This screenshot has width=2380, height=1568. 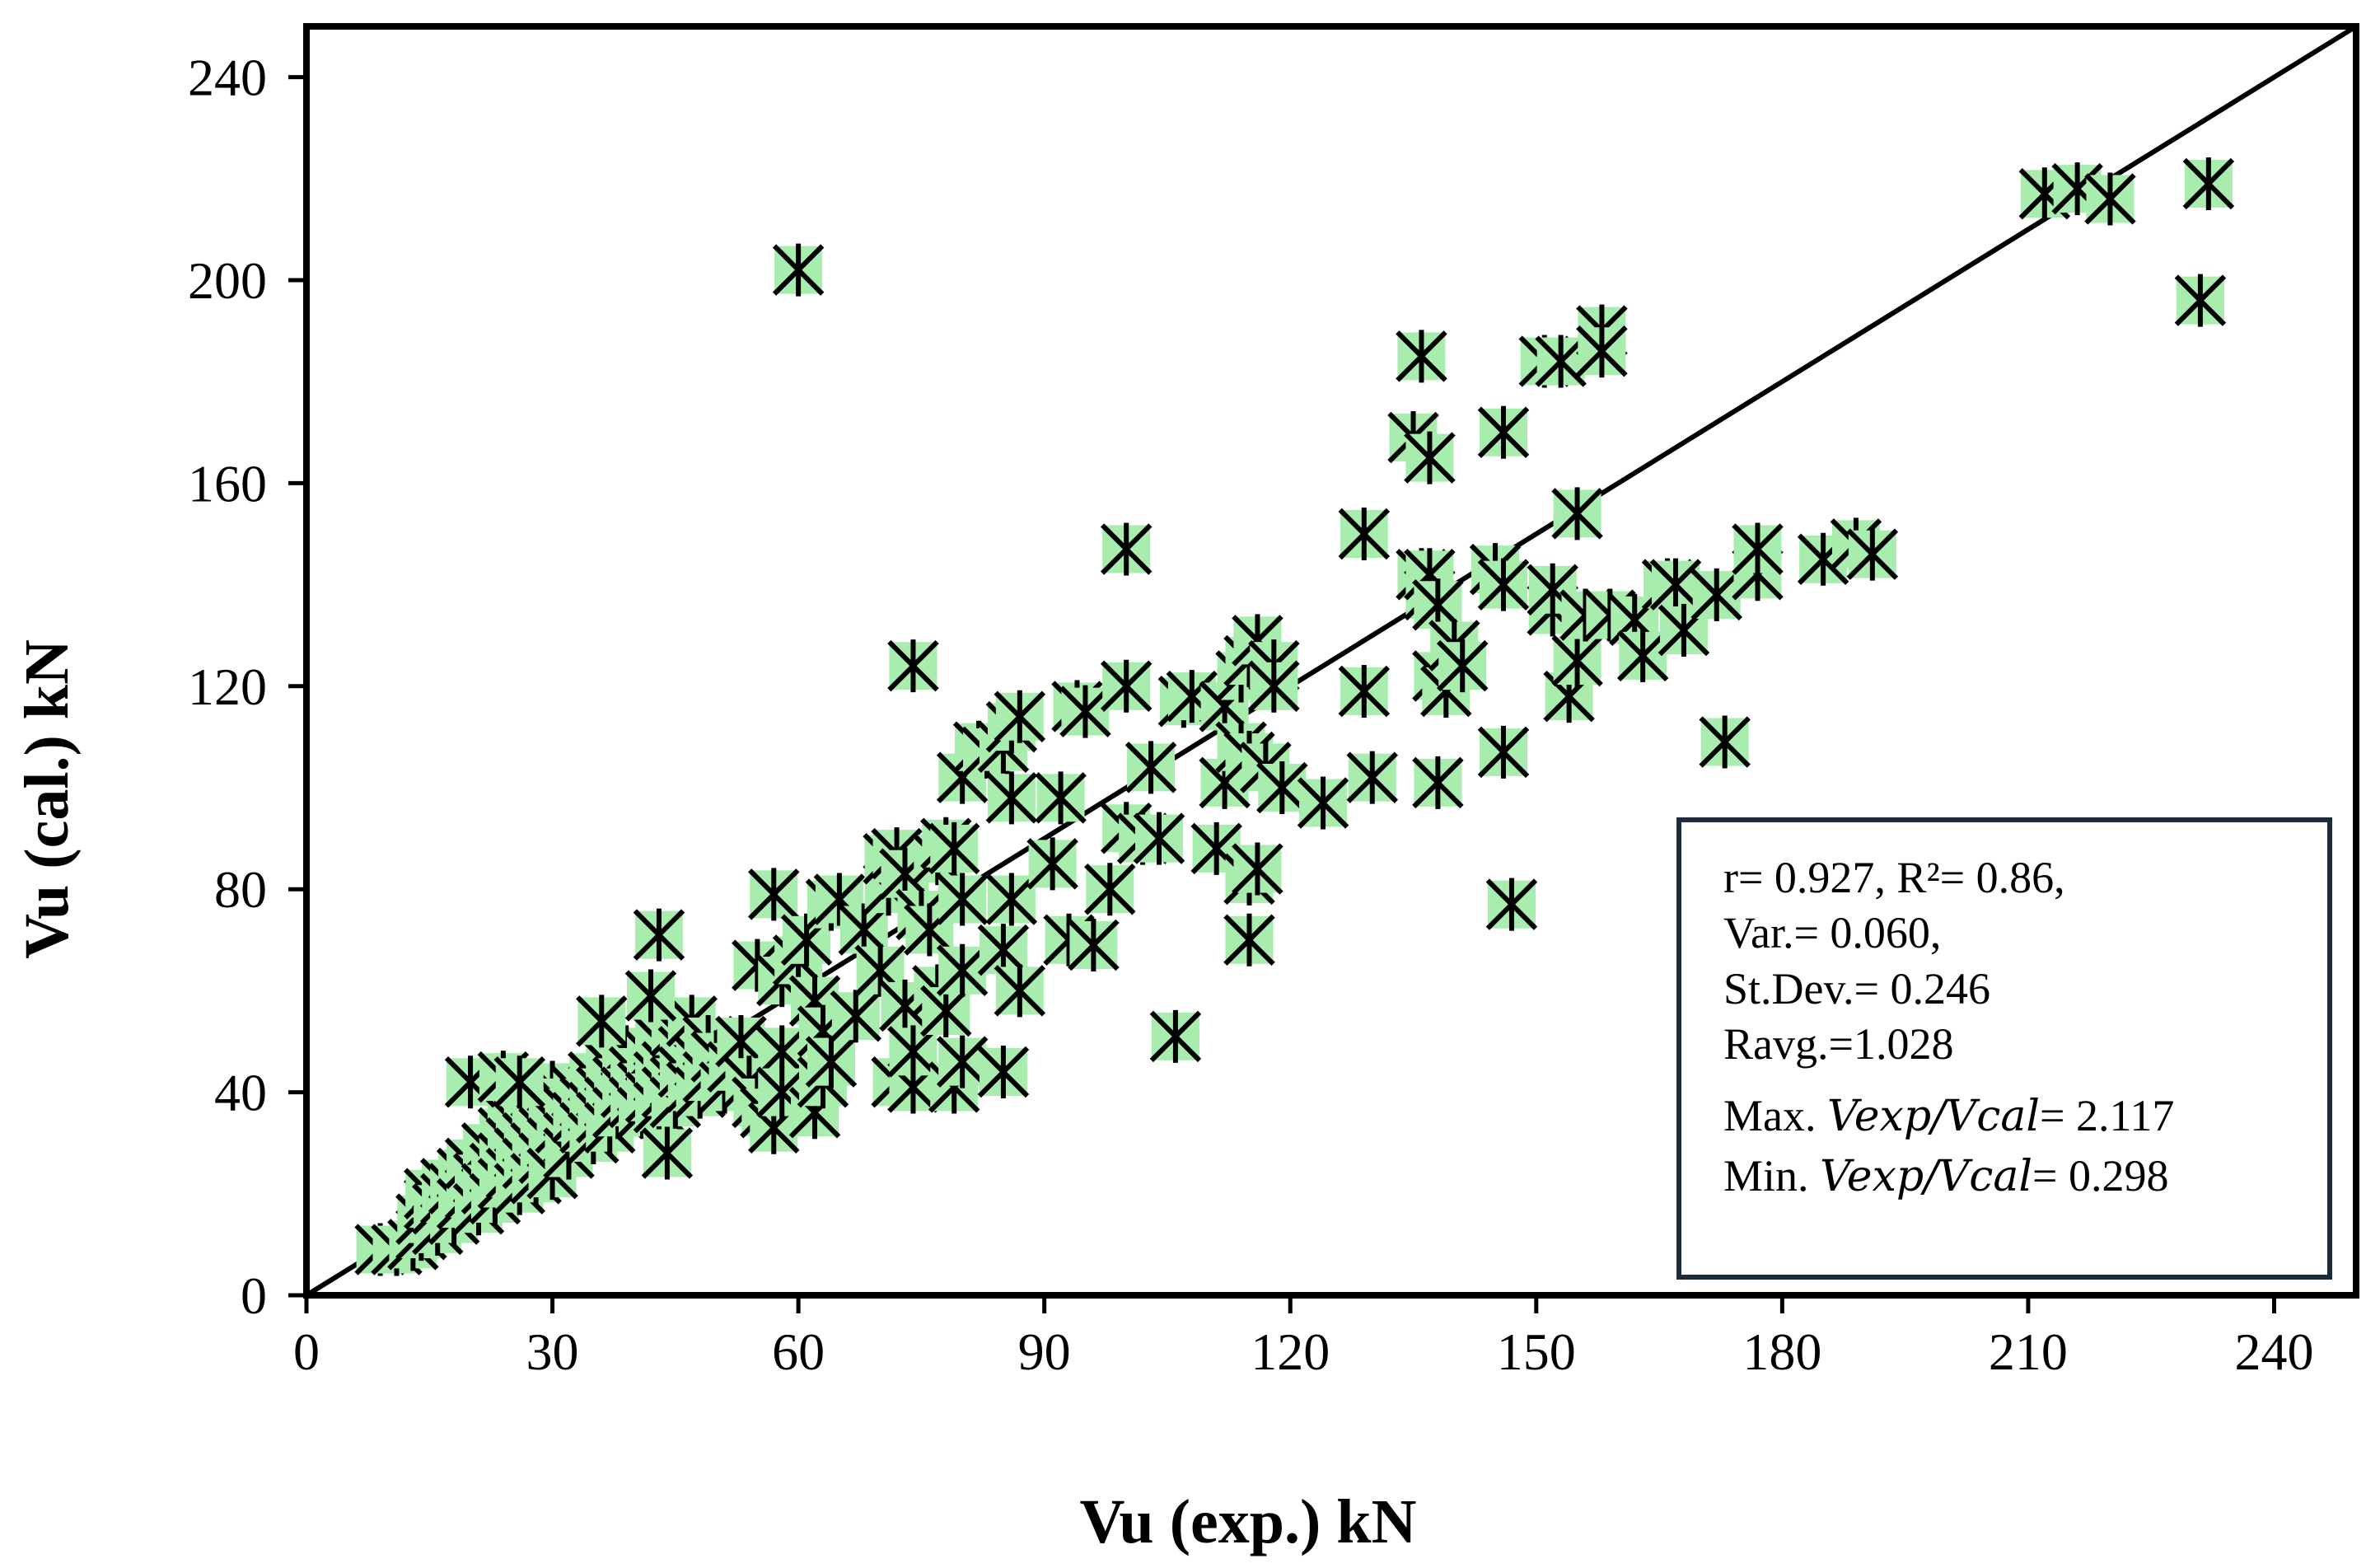 What do you see at coordinates (1926, 1176) in the screenshot?
I see `stats-min-formula: Vexp/Vcal` at bounding box center [1926, 1176].